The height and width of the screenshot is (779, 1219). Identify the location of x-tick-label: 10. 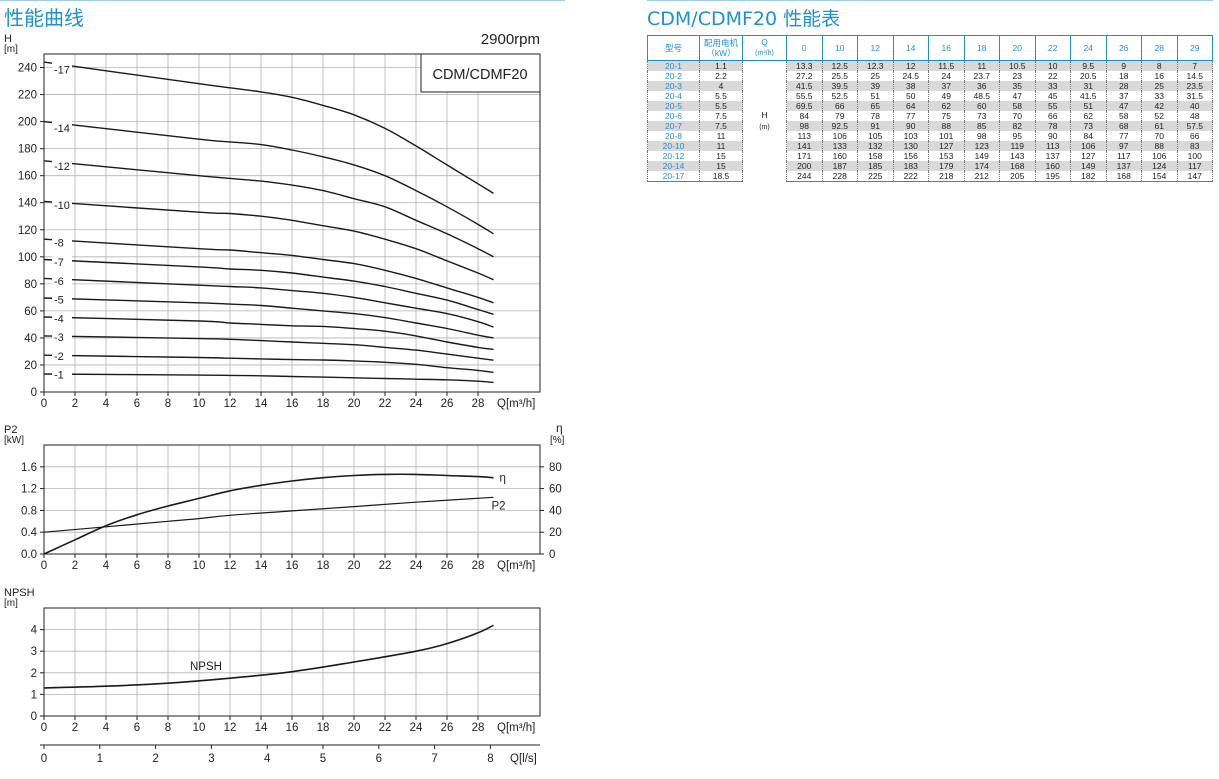
(199, 728).